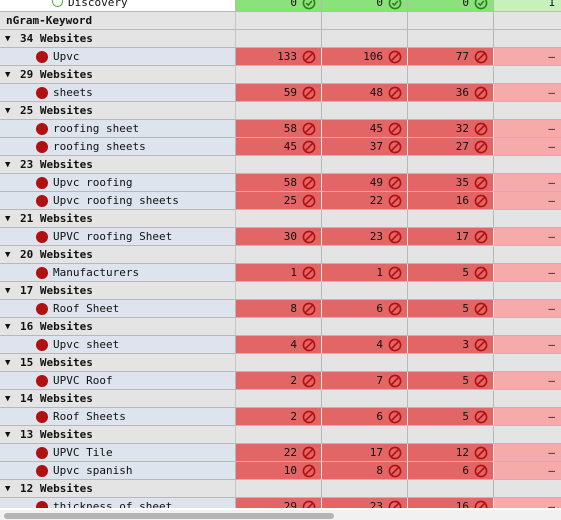  Describe the element at coordinates (118, 327) in the screenshot. I see `group-cell: ▼ 16 Websites` at that location.